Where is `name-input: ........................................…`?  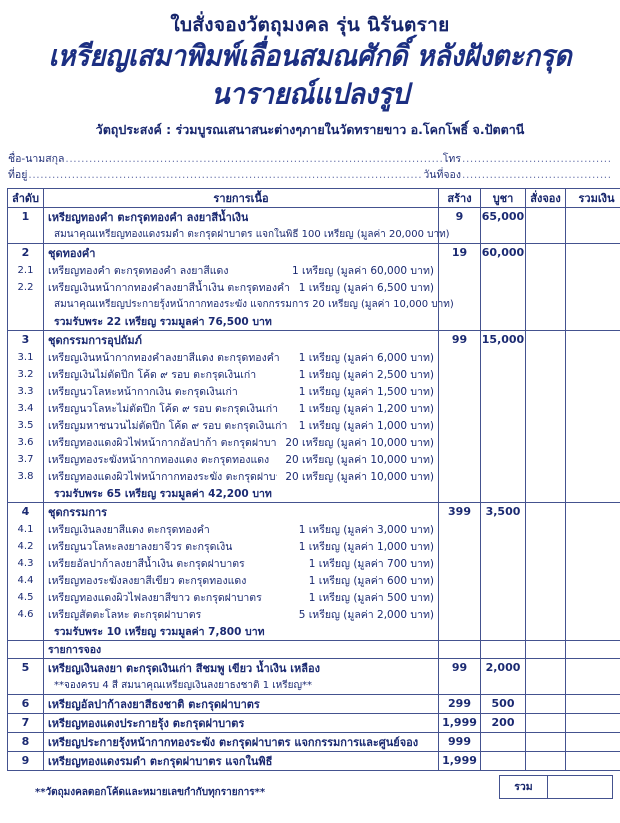 name-input: ........................................… is located at coordinates (253, 158).